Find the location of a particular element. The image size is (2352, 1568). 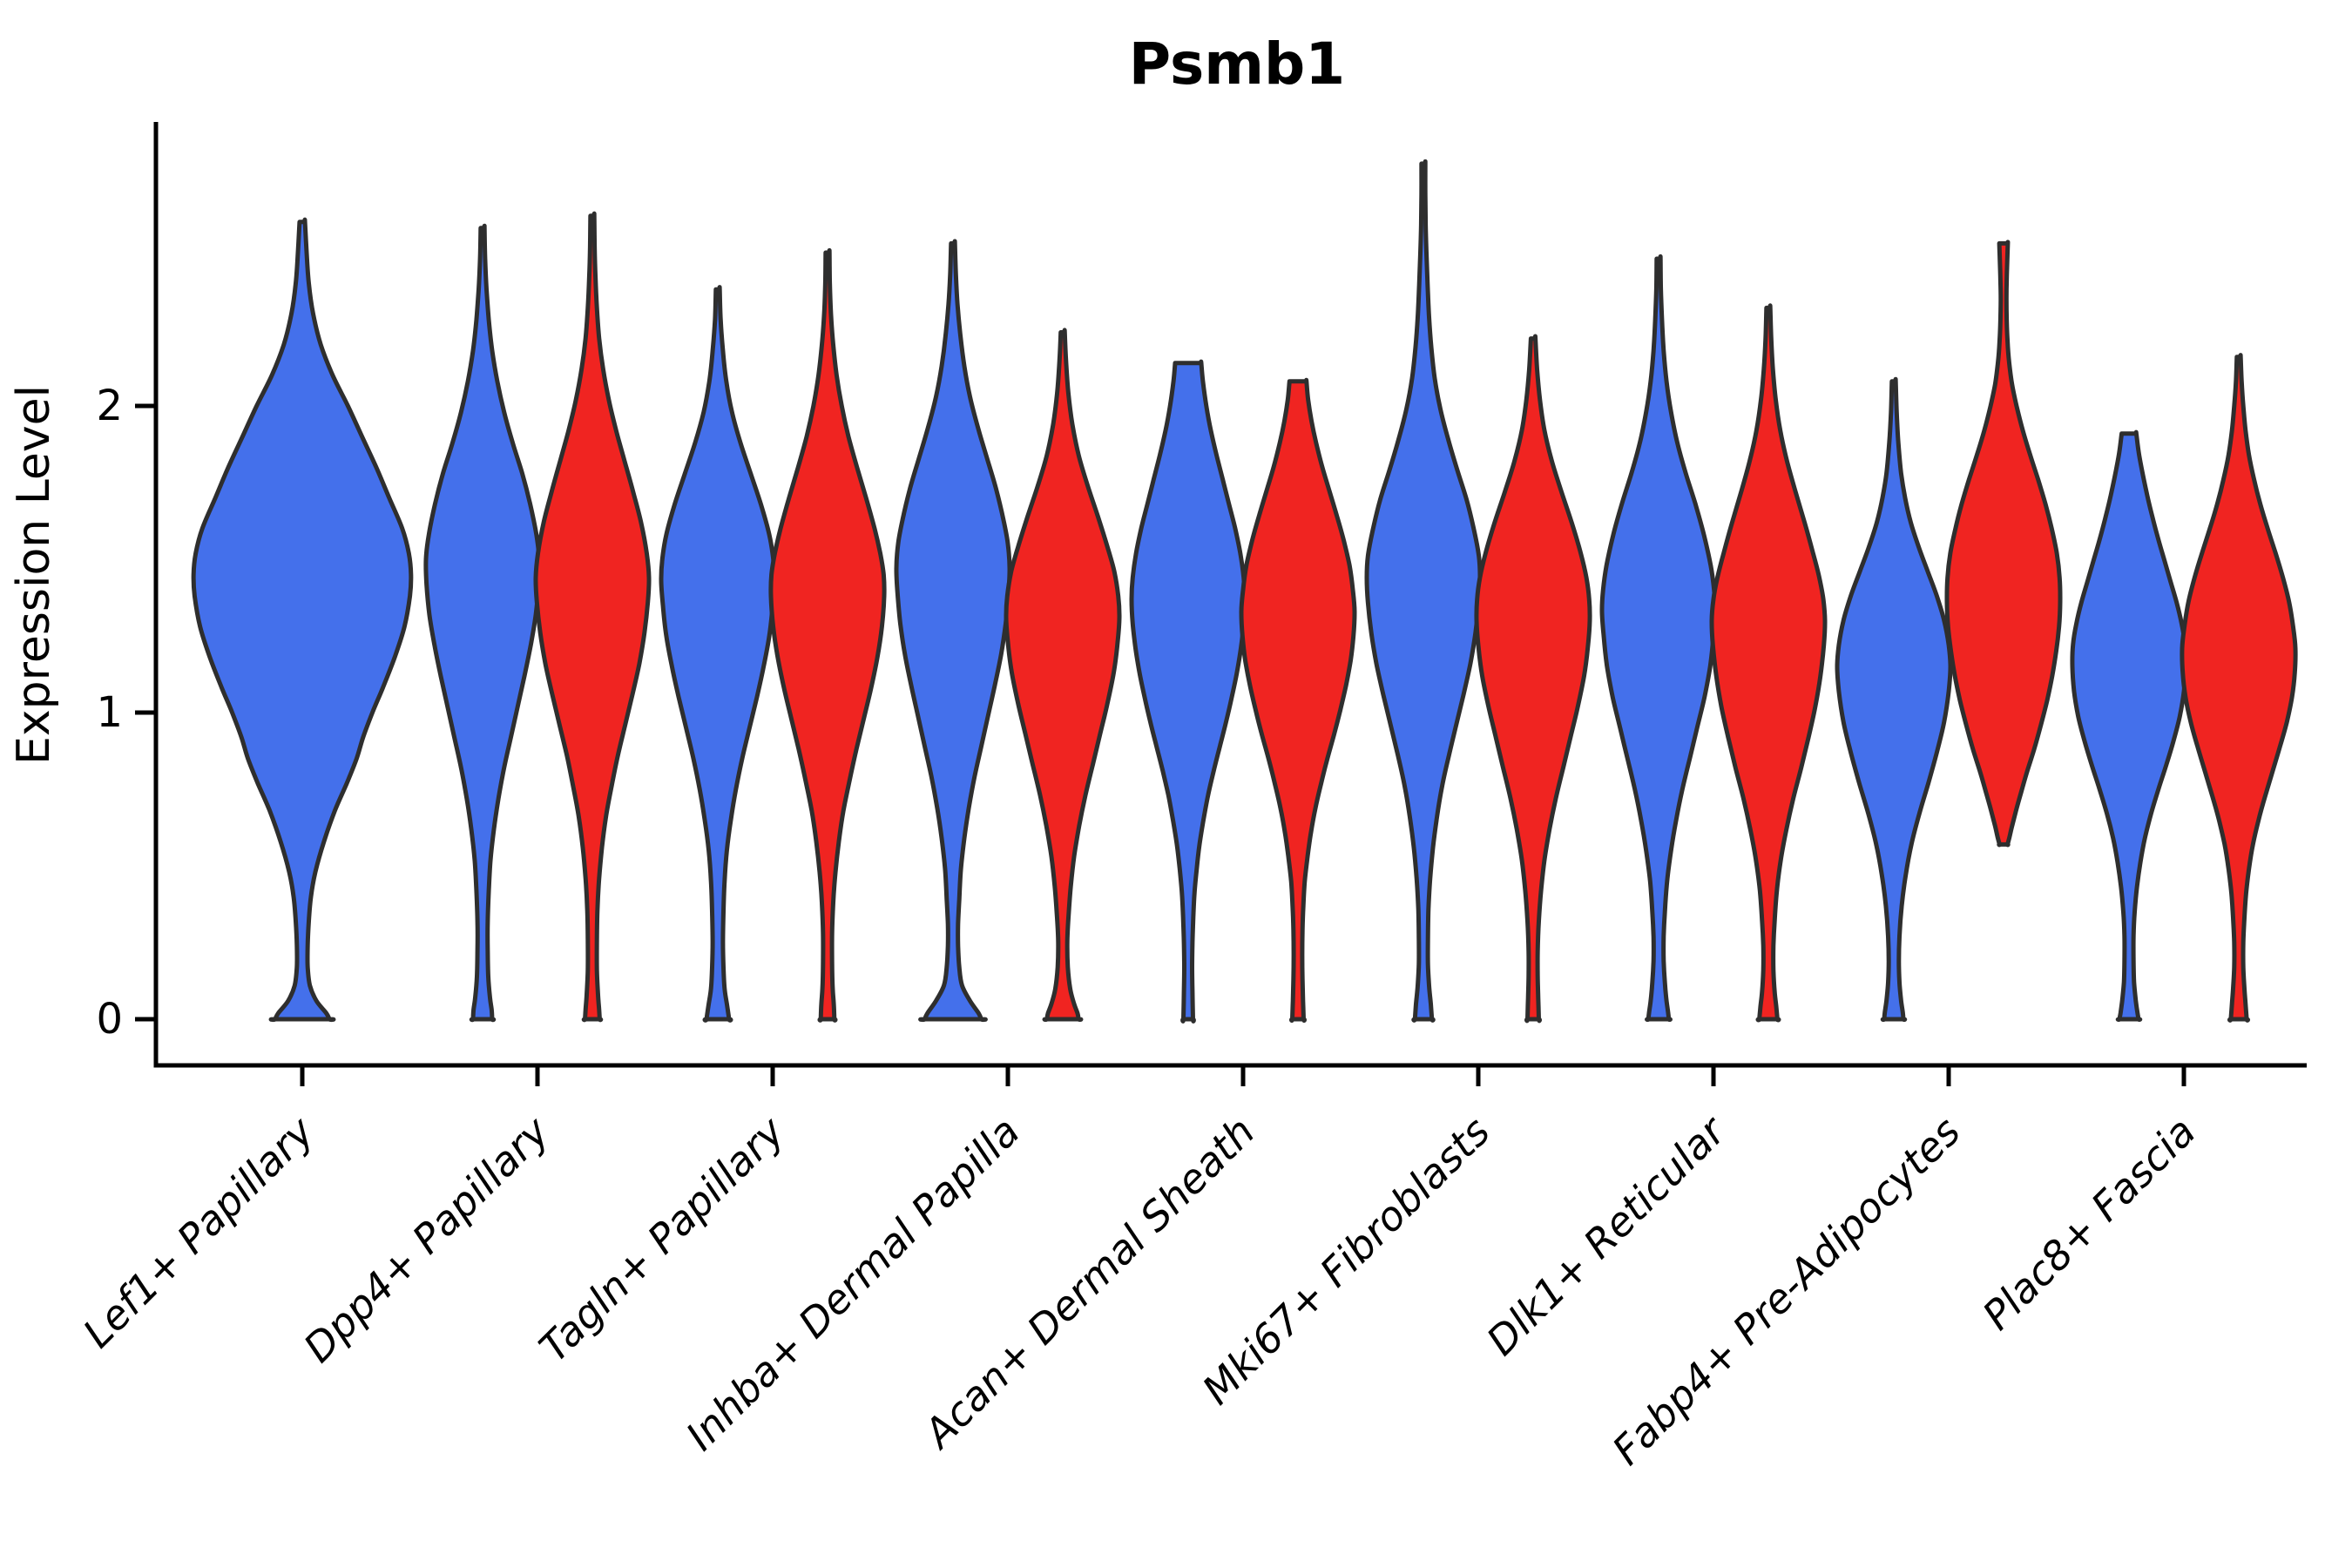

violin-fabp4-pre-adipocytes-red is located at coordinates (2003, 544).